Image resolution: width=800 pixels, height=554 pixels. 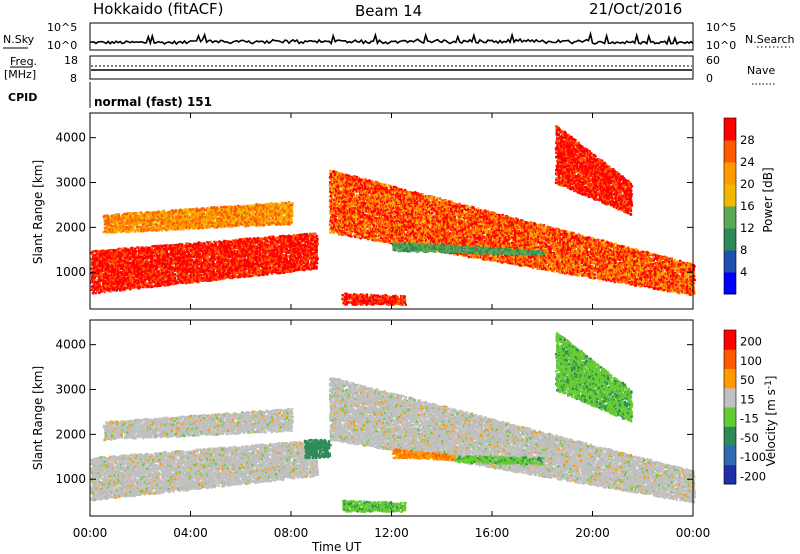 I want to click on nsky-trace, so click(x=391, y=38).